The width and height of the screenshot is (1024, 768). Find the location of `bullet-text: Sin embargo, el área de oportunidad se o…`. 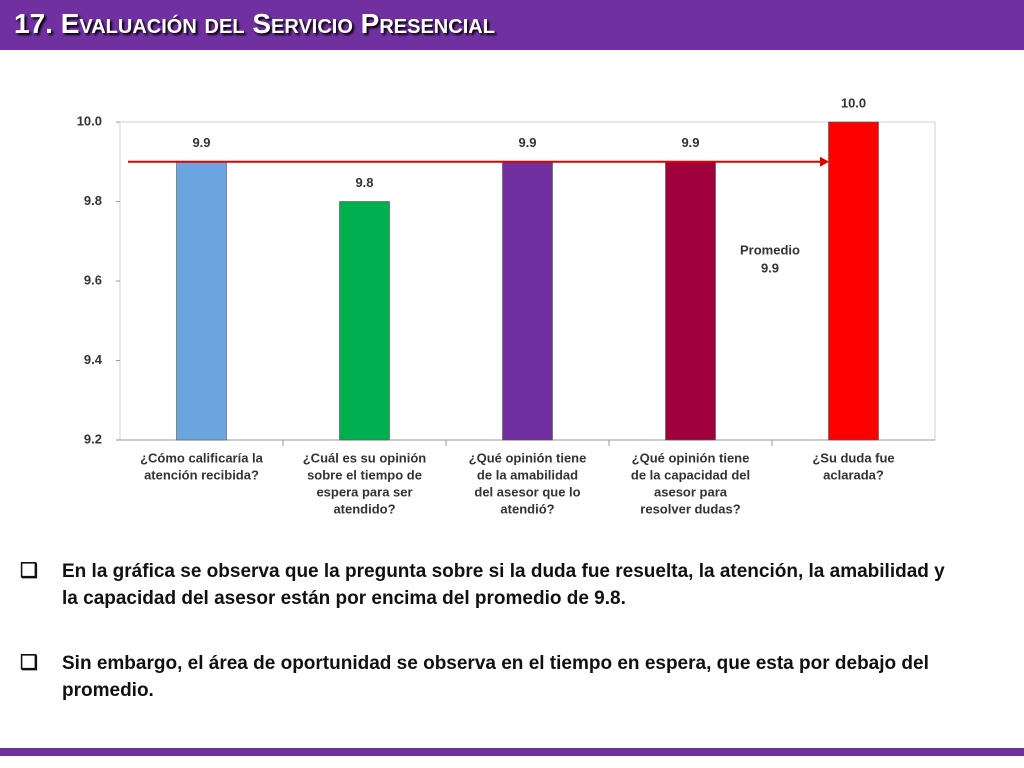

bullet-text: Sin embargo, el área de oportunidad se o… is located at coordinates (495, 677).